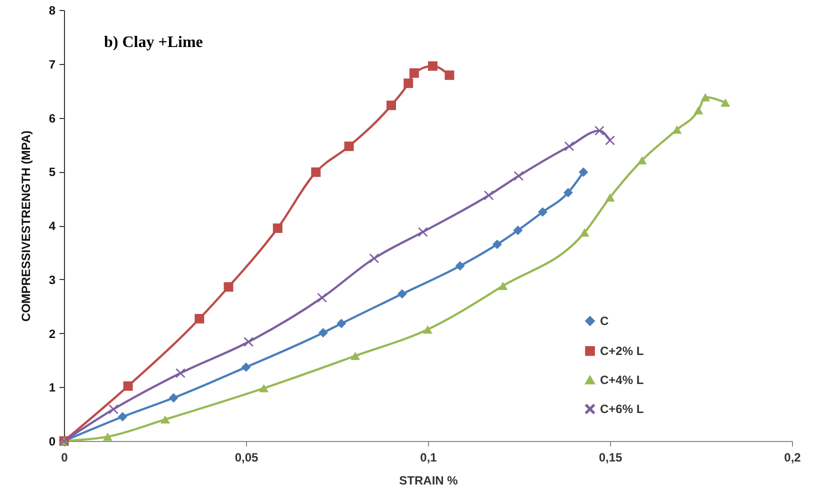 The image size is (815, 501). I want to click on y-tick-label: 8, so click(52, 11).